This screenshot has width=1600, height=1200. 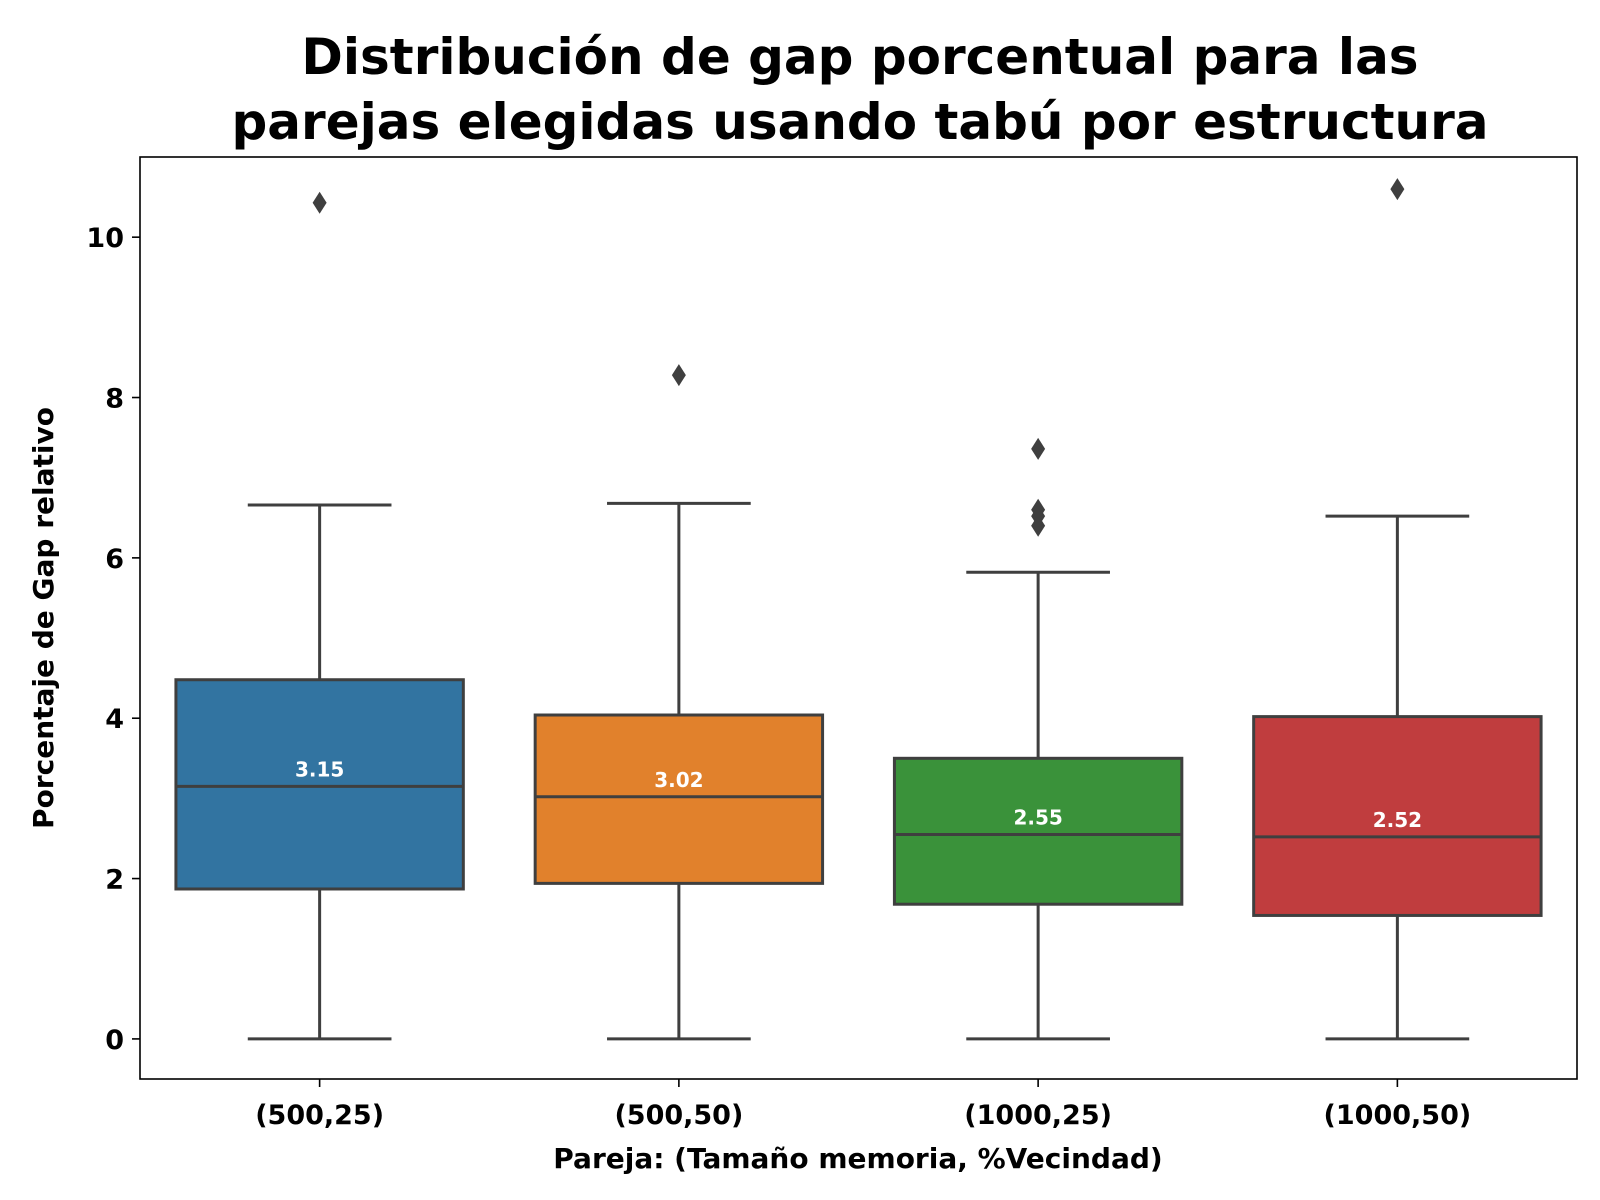 What do you see at coordinates (114, 719) in the screenshot?
I see `y-tick-label: 4` at bounding box center [114, 719].